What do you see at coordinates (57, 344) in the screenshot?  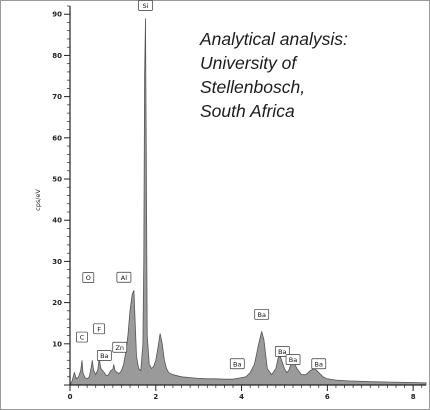 I see `y-tick-label: 10` at bounding box center [57, 344].